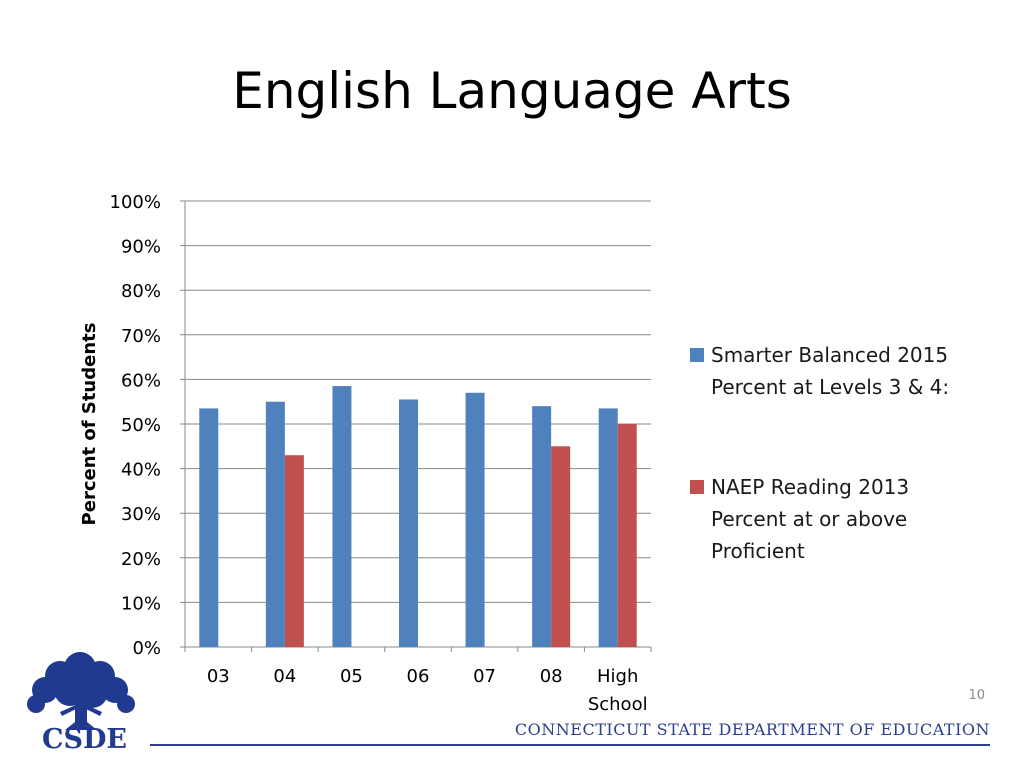  Describe the element at coordinates (351, 676) in the screenshot. I see `x-tick-label: 05` at that location.